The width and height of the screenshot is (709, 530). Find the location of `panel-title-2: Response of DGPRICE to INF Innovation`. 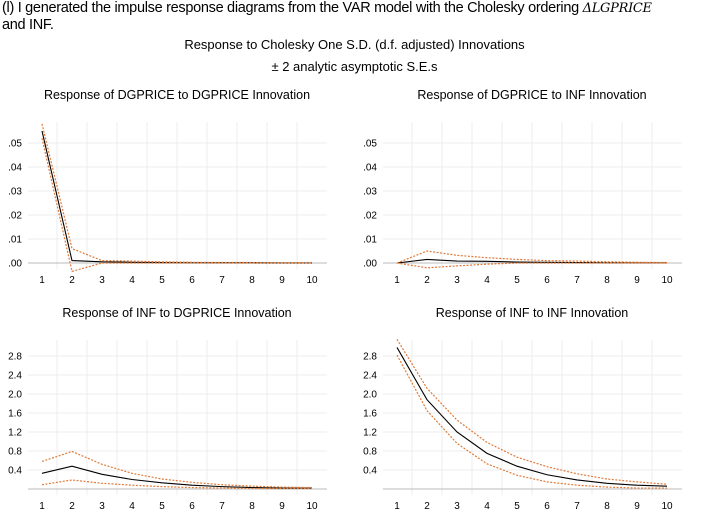

panel-title-2: Response of DGPRICE to INF Innovation is located at coordinates (532, 95).